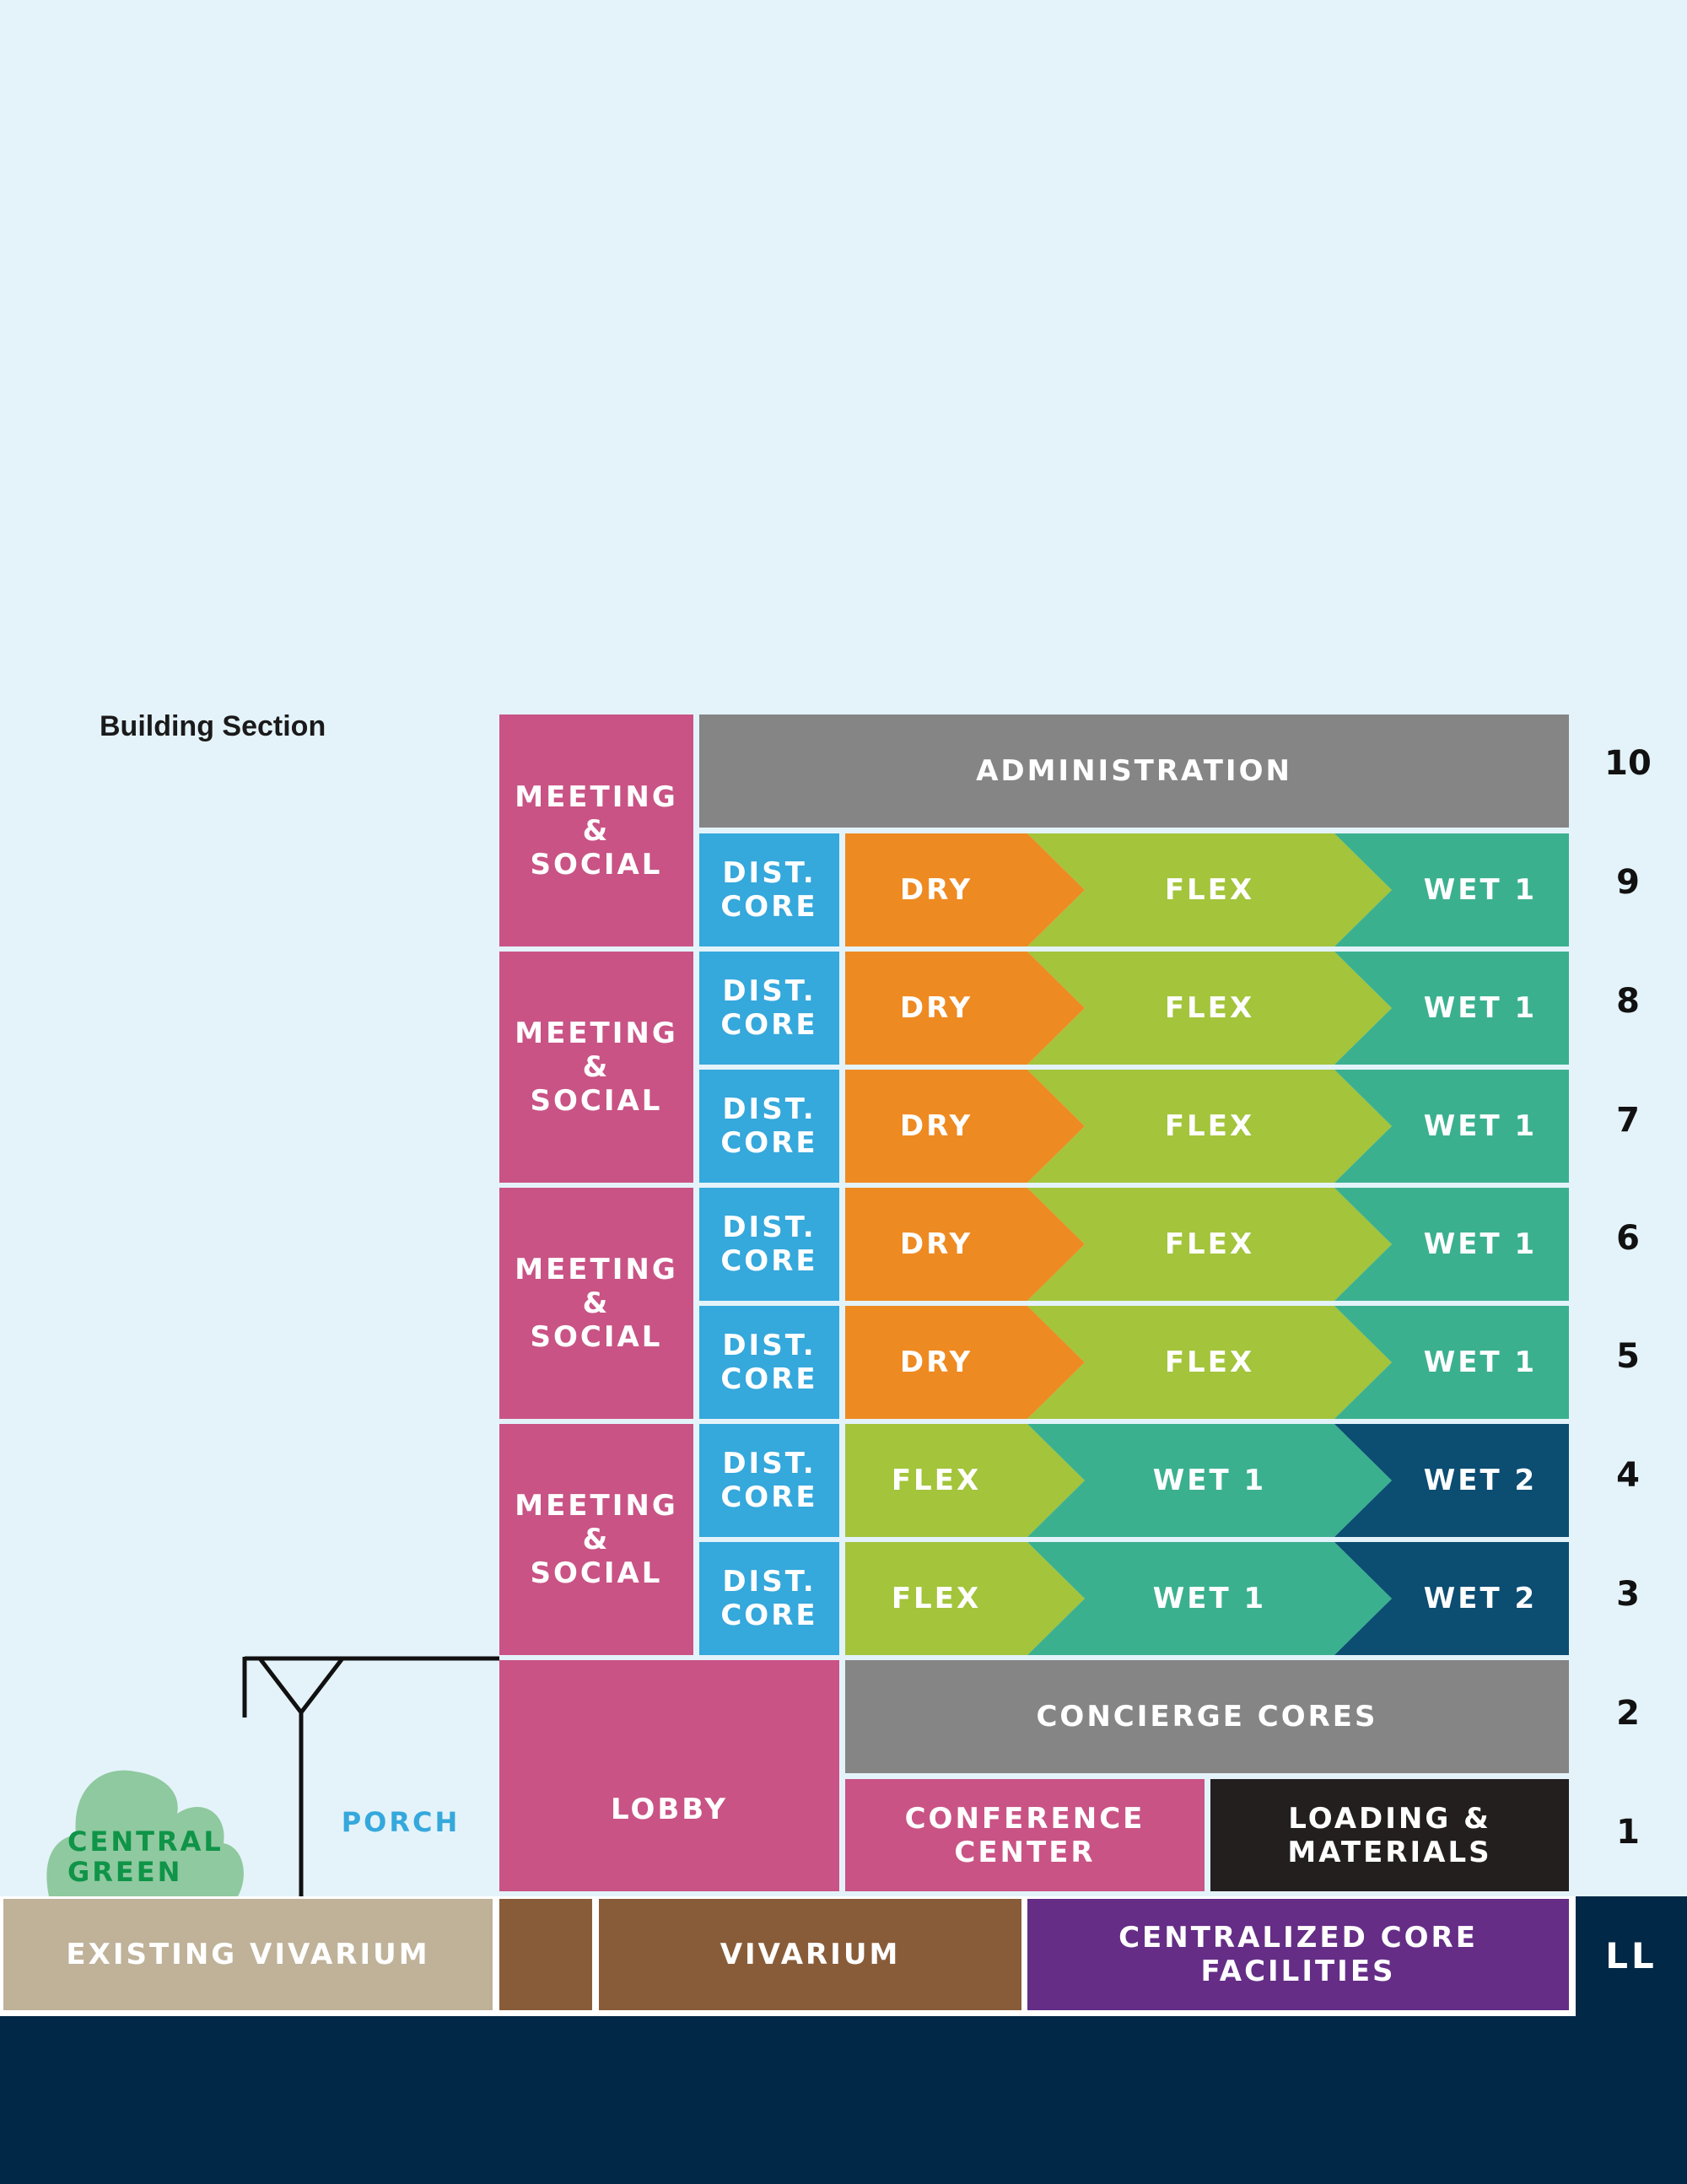 This screenshot has width=1687, height=2184. What do you see at coordinates (965, 890) in the screenshot?
I see `zone-dry-level-9: DRY` at bounding box center [965, 890].